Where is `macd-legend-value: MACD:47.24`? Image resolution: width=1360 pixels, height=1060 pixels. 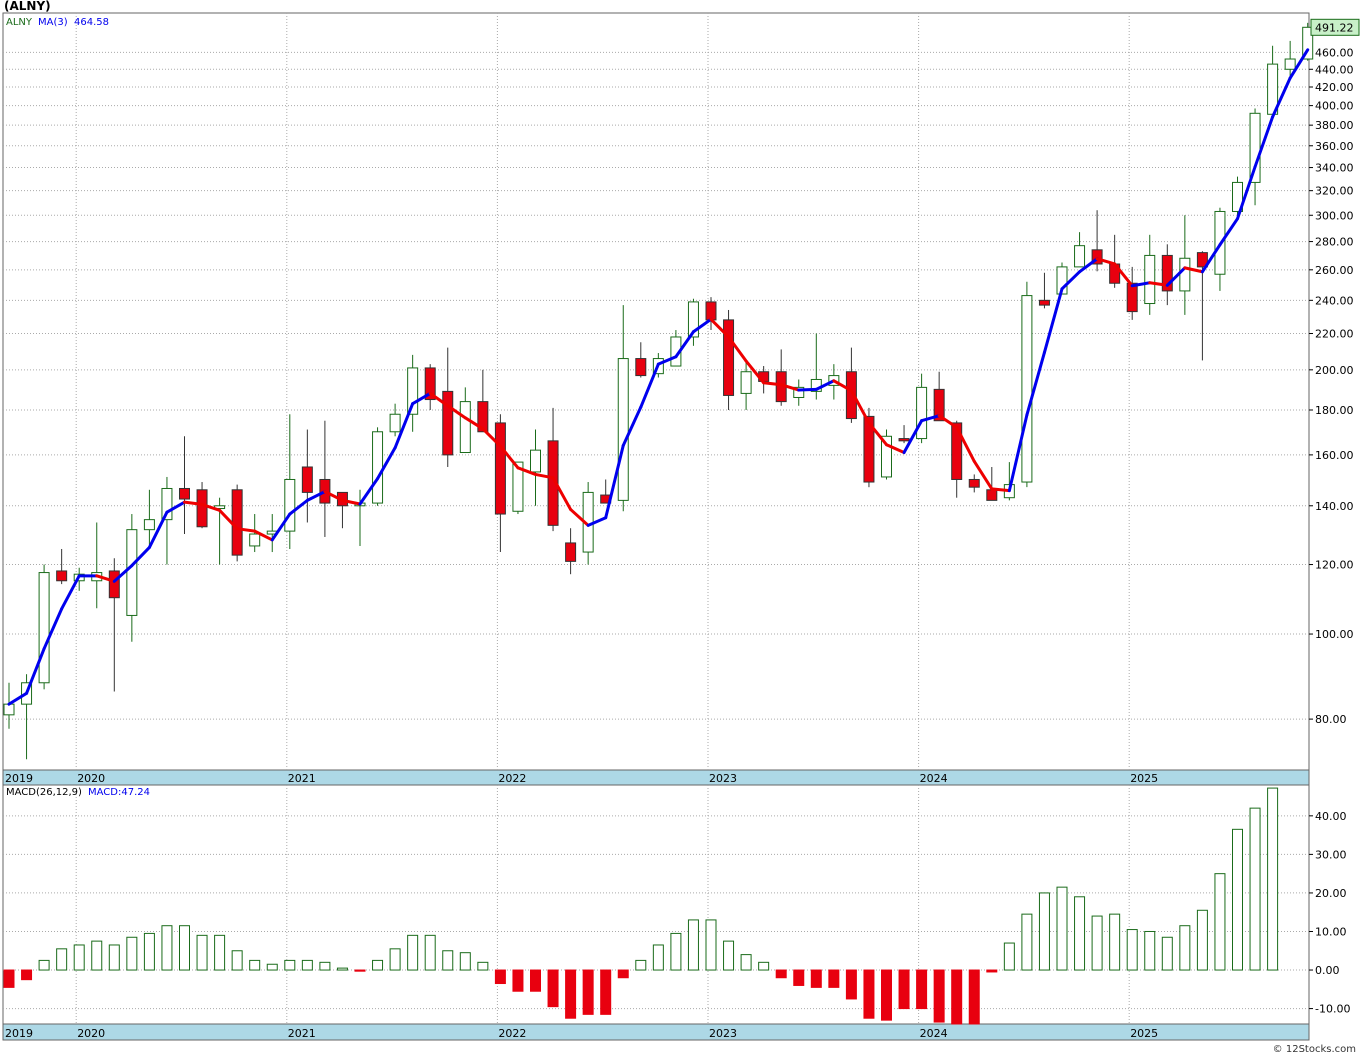
macd-legend-value: MACD:47.24 is located at coordinates (119, 792).